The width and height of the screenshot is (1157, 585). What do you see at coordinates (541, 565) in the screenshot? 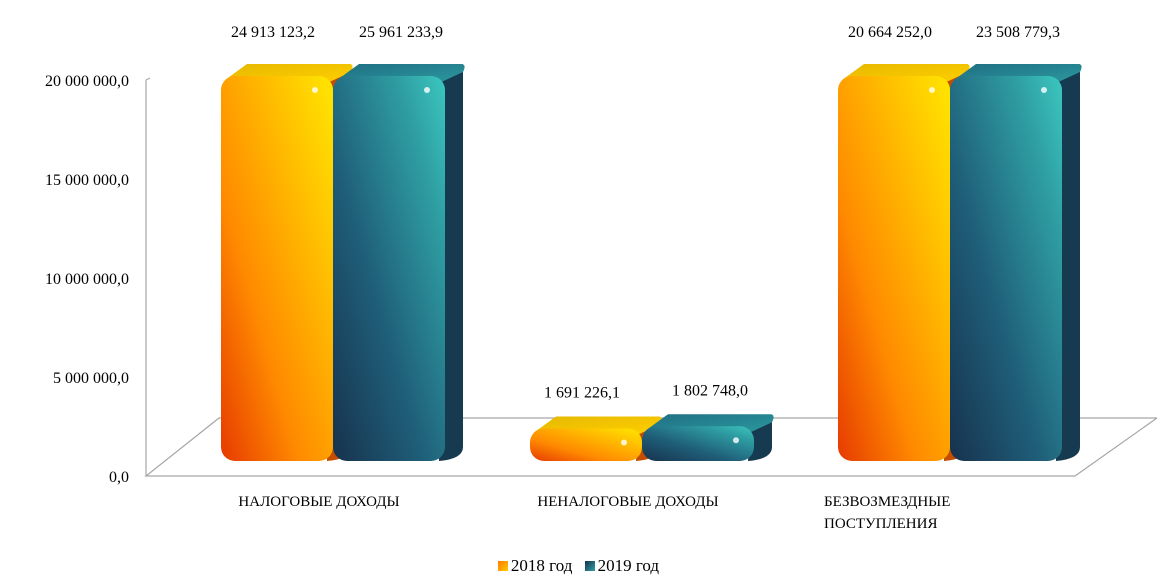
I see `legend-label-2018: 2018 год` at bounding box center [541, 565].